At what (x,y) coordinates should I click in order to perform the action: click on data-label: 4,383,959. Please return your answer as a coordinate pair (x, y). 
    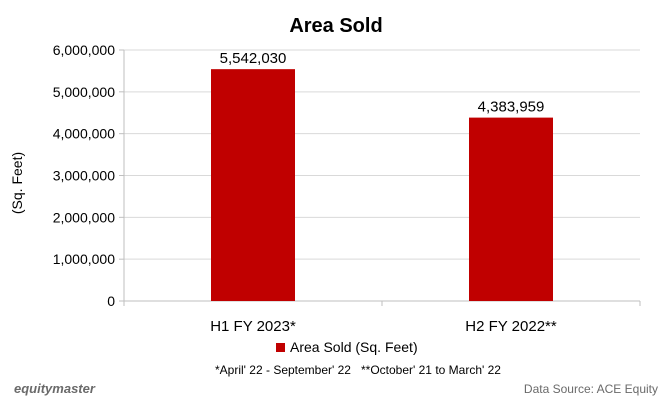
    Looking at the image, I should click on (511, 107).